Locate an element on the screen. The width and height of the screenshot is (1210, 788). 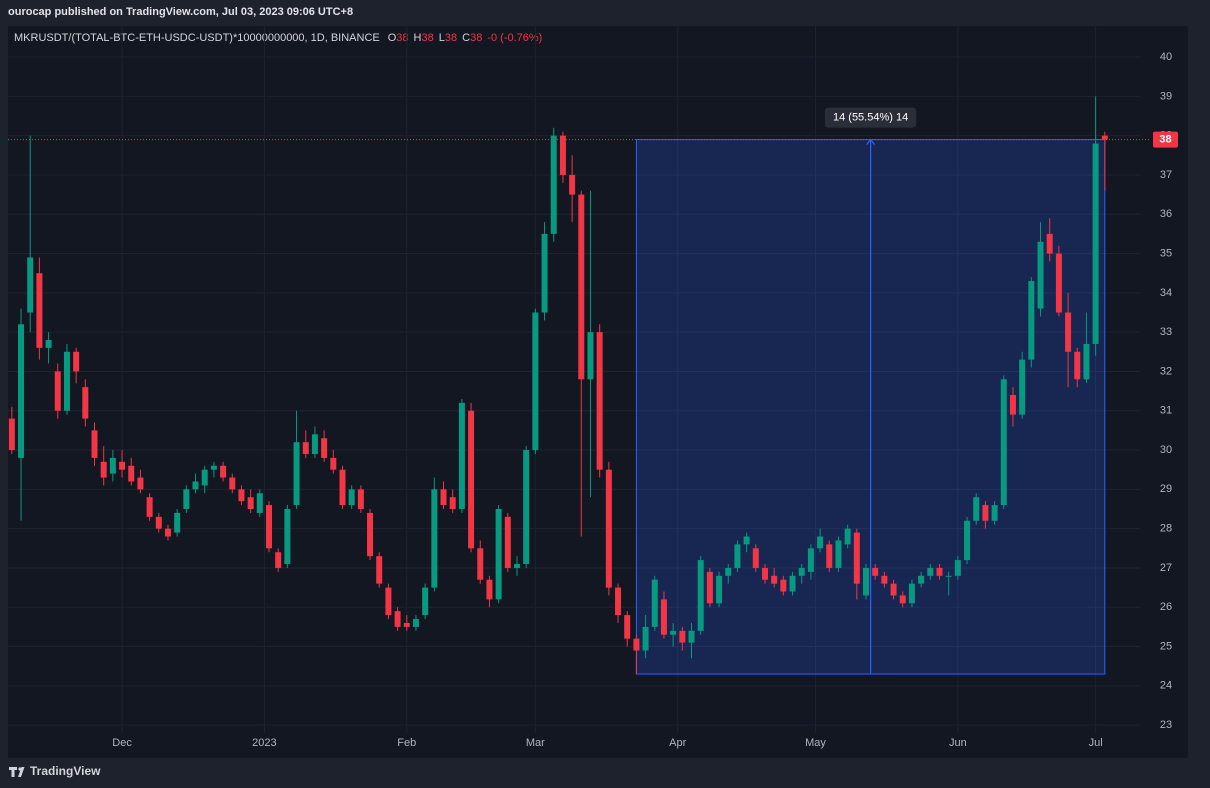
x-tick-label: Mar is located at coordinates (535, 743).